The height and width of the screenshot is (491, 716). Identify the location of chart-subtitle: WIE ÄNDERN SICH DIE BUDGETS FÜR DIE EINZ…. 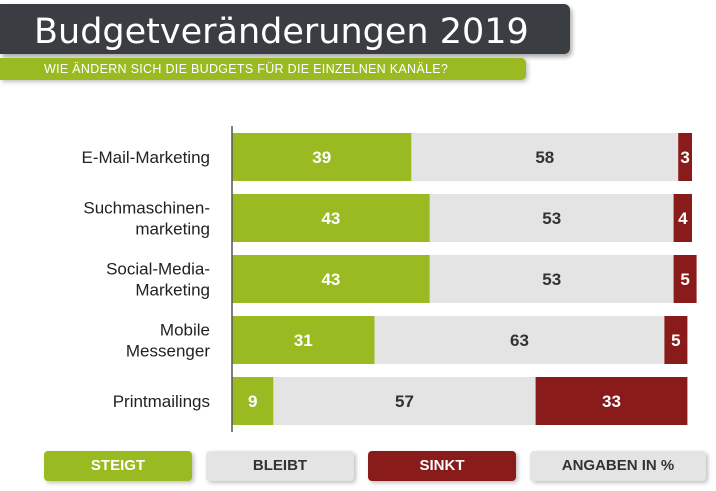
(246, 69).